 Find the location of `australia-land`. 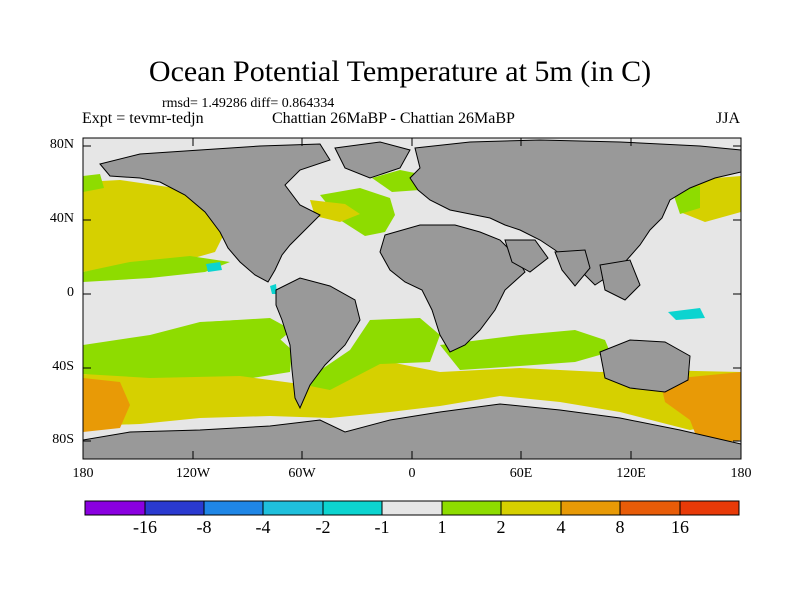

australia-land is located at coordinates (645, 366).